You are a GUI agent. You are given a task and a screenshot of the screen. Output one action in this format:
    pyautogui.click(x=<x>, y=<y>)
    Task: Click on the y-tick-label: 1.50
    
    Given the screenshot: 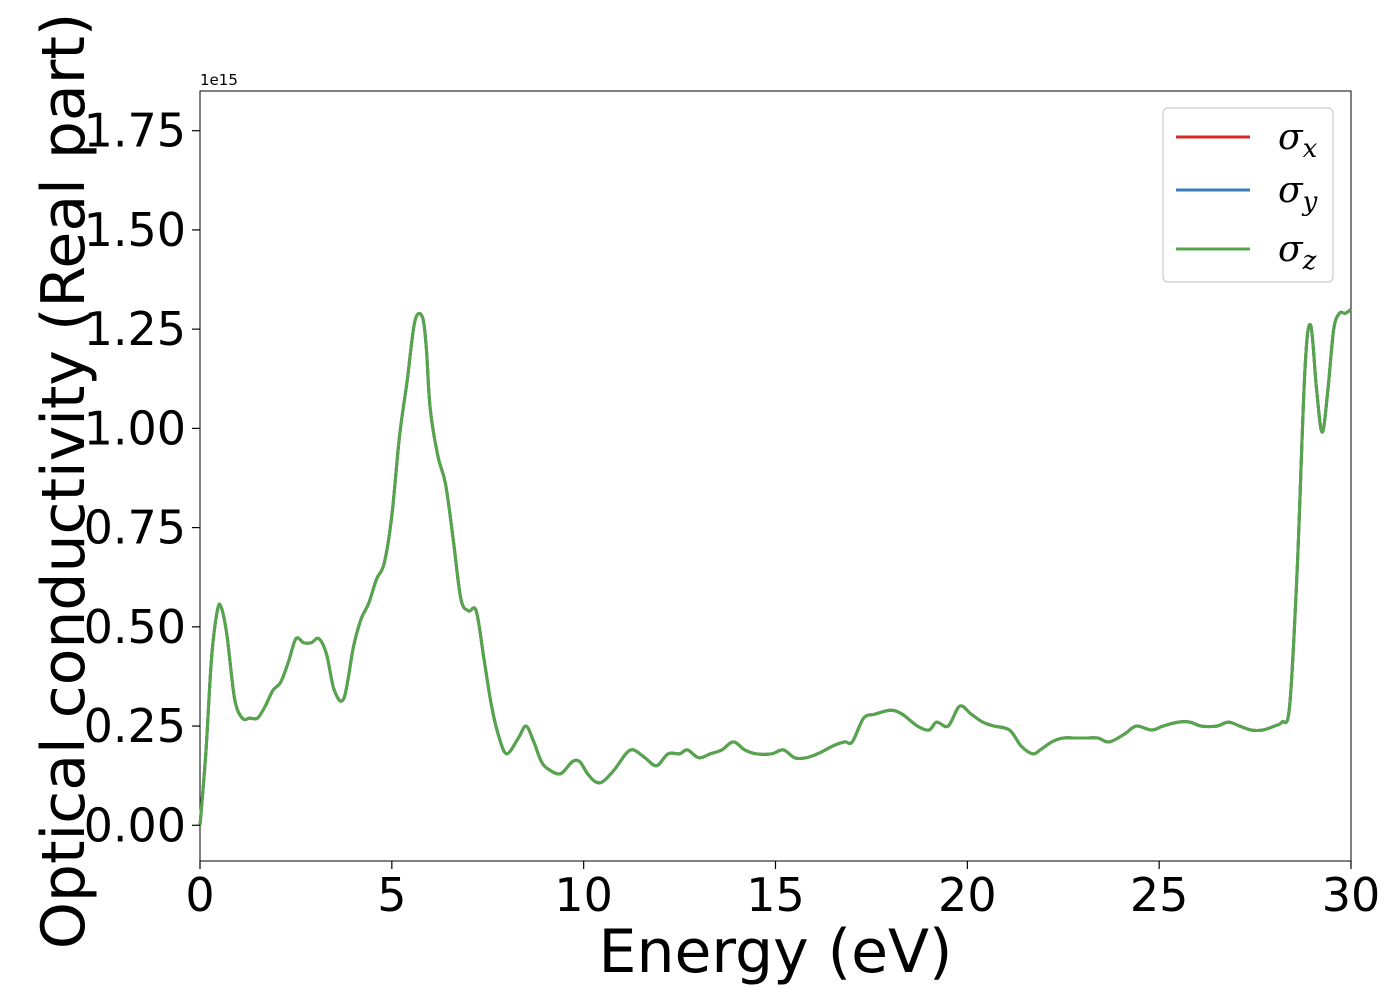 What is the action you would take?
    pyautogui.click(x=135, y=230)
    